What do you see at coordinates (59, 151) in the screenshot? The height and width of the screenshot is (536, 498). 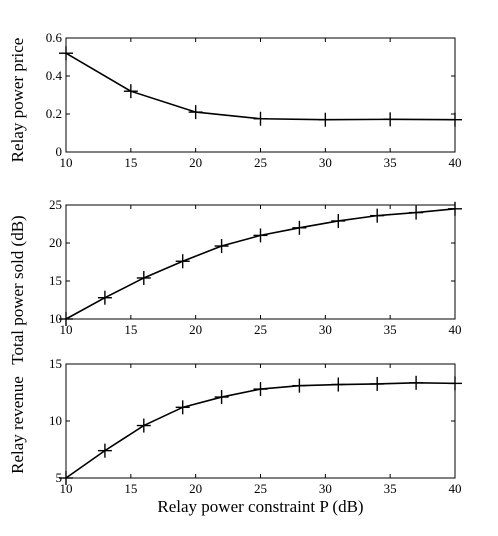 I see `y-tick-label: 0` at bounding box center [59, 151].